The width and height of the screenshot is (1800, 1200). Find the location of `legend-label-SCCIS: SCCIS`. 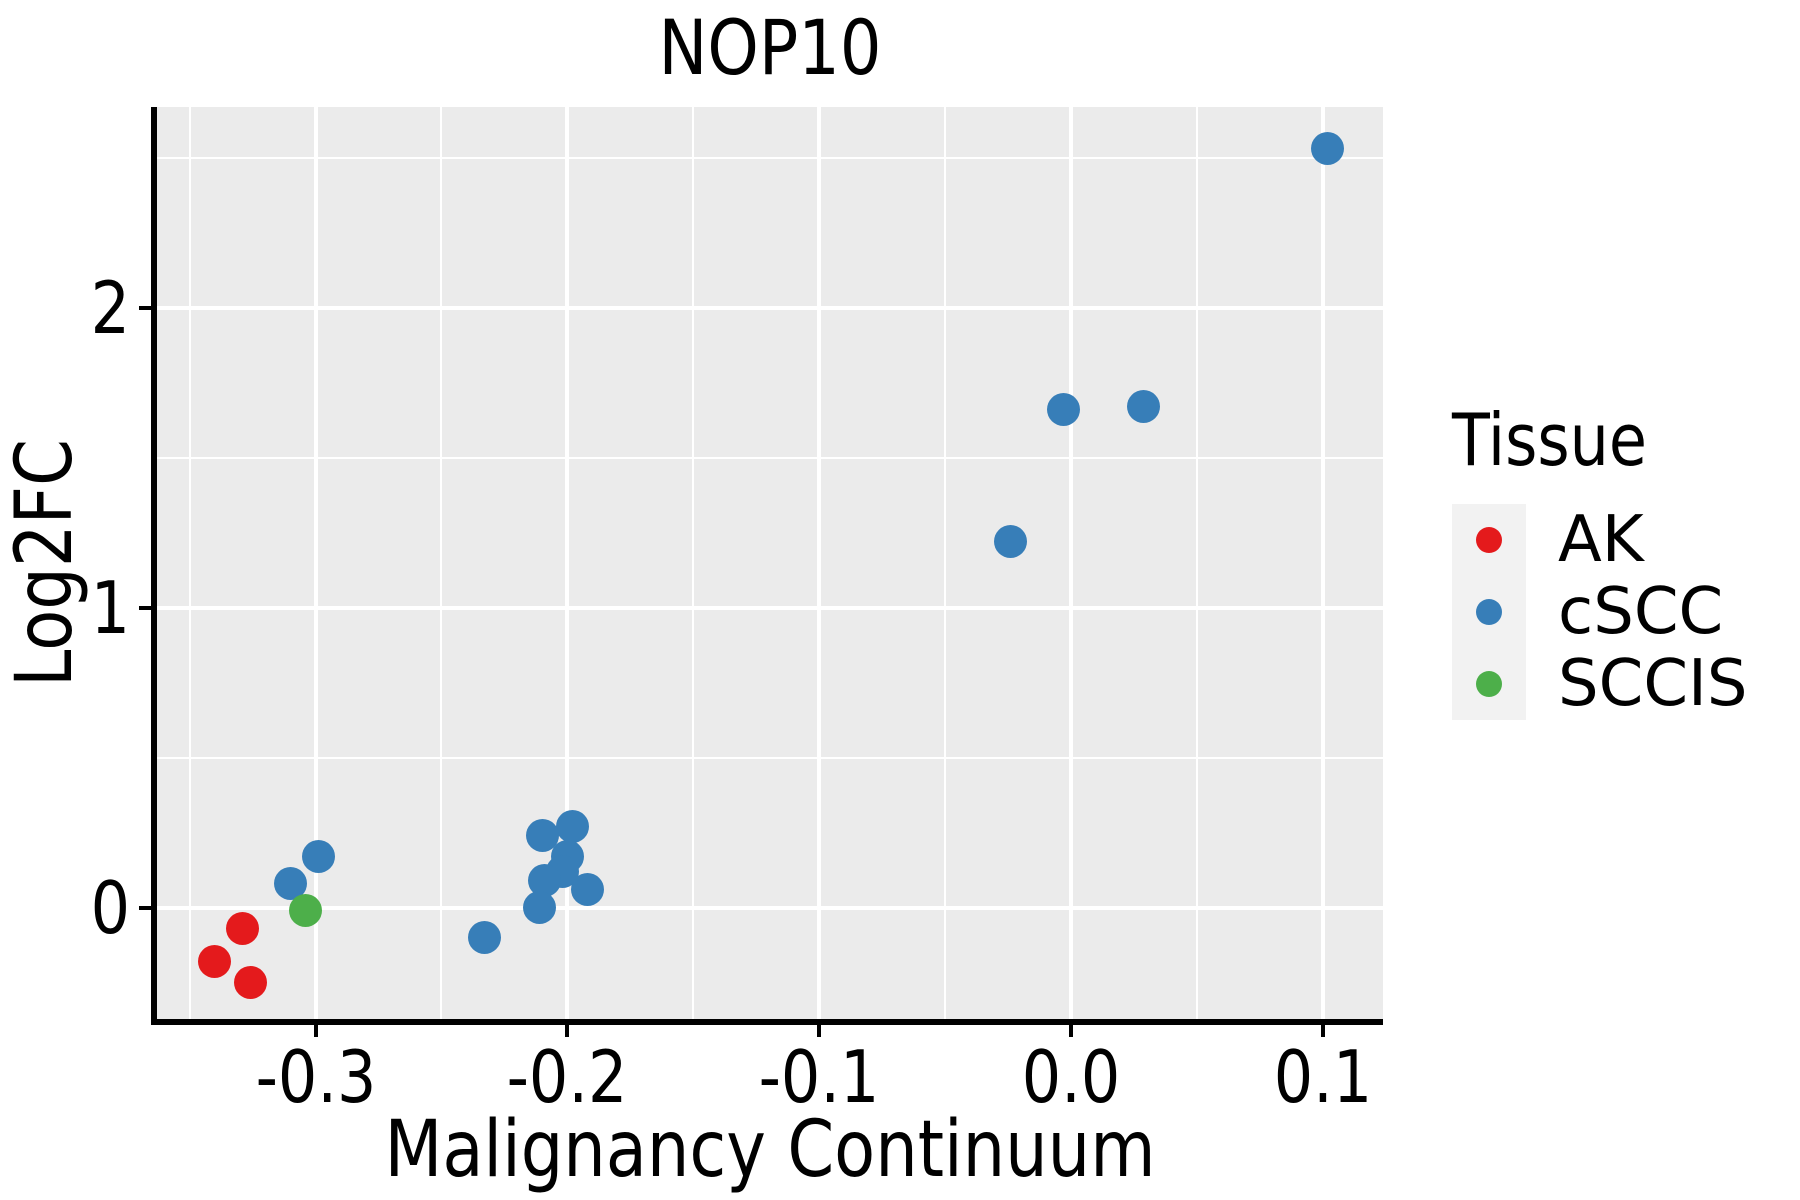

legend-label-SCCIS: SCCIS is located at coordinates (1653, 684).